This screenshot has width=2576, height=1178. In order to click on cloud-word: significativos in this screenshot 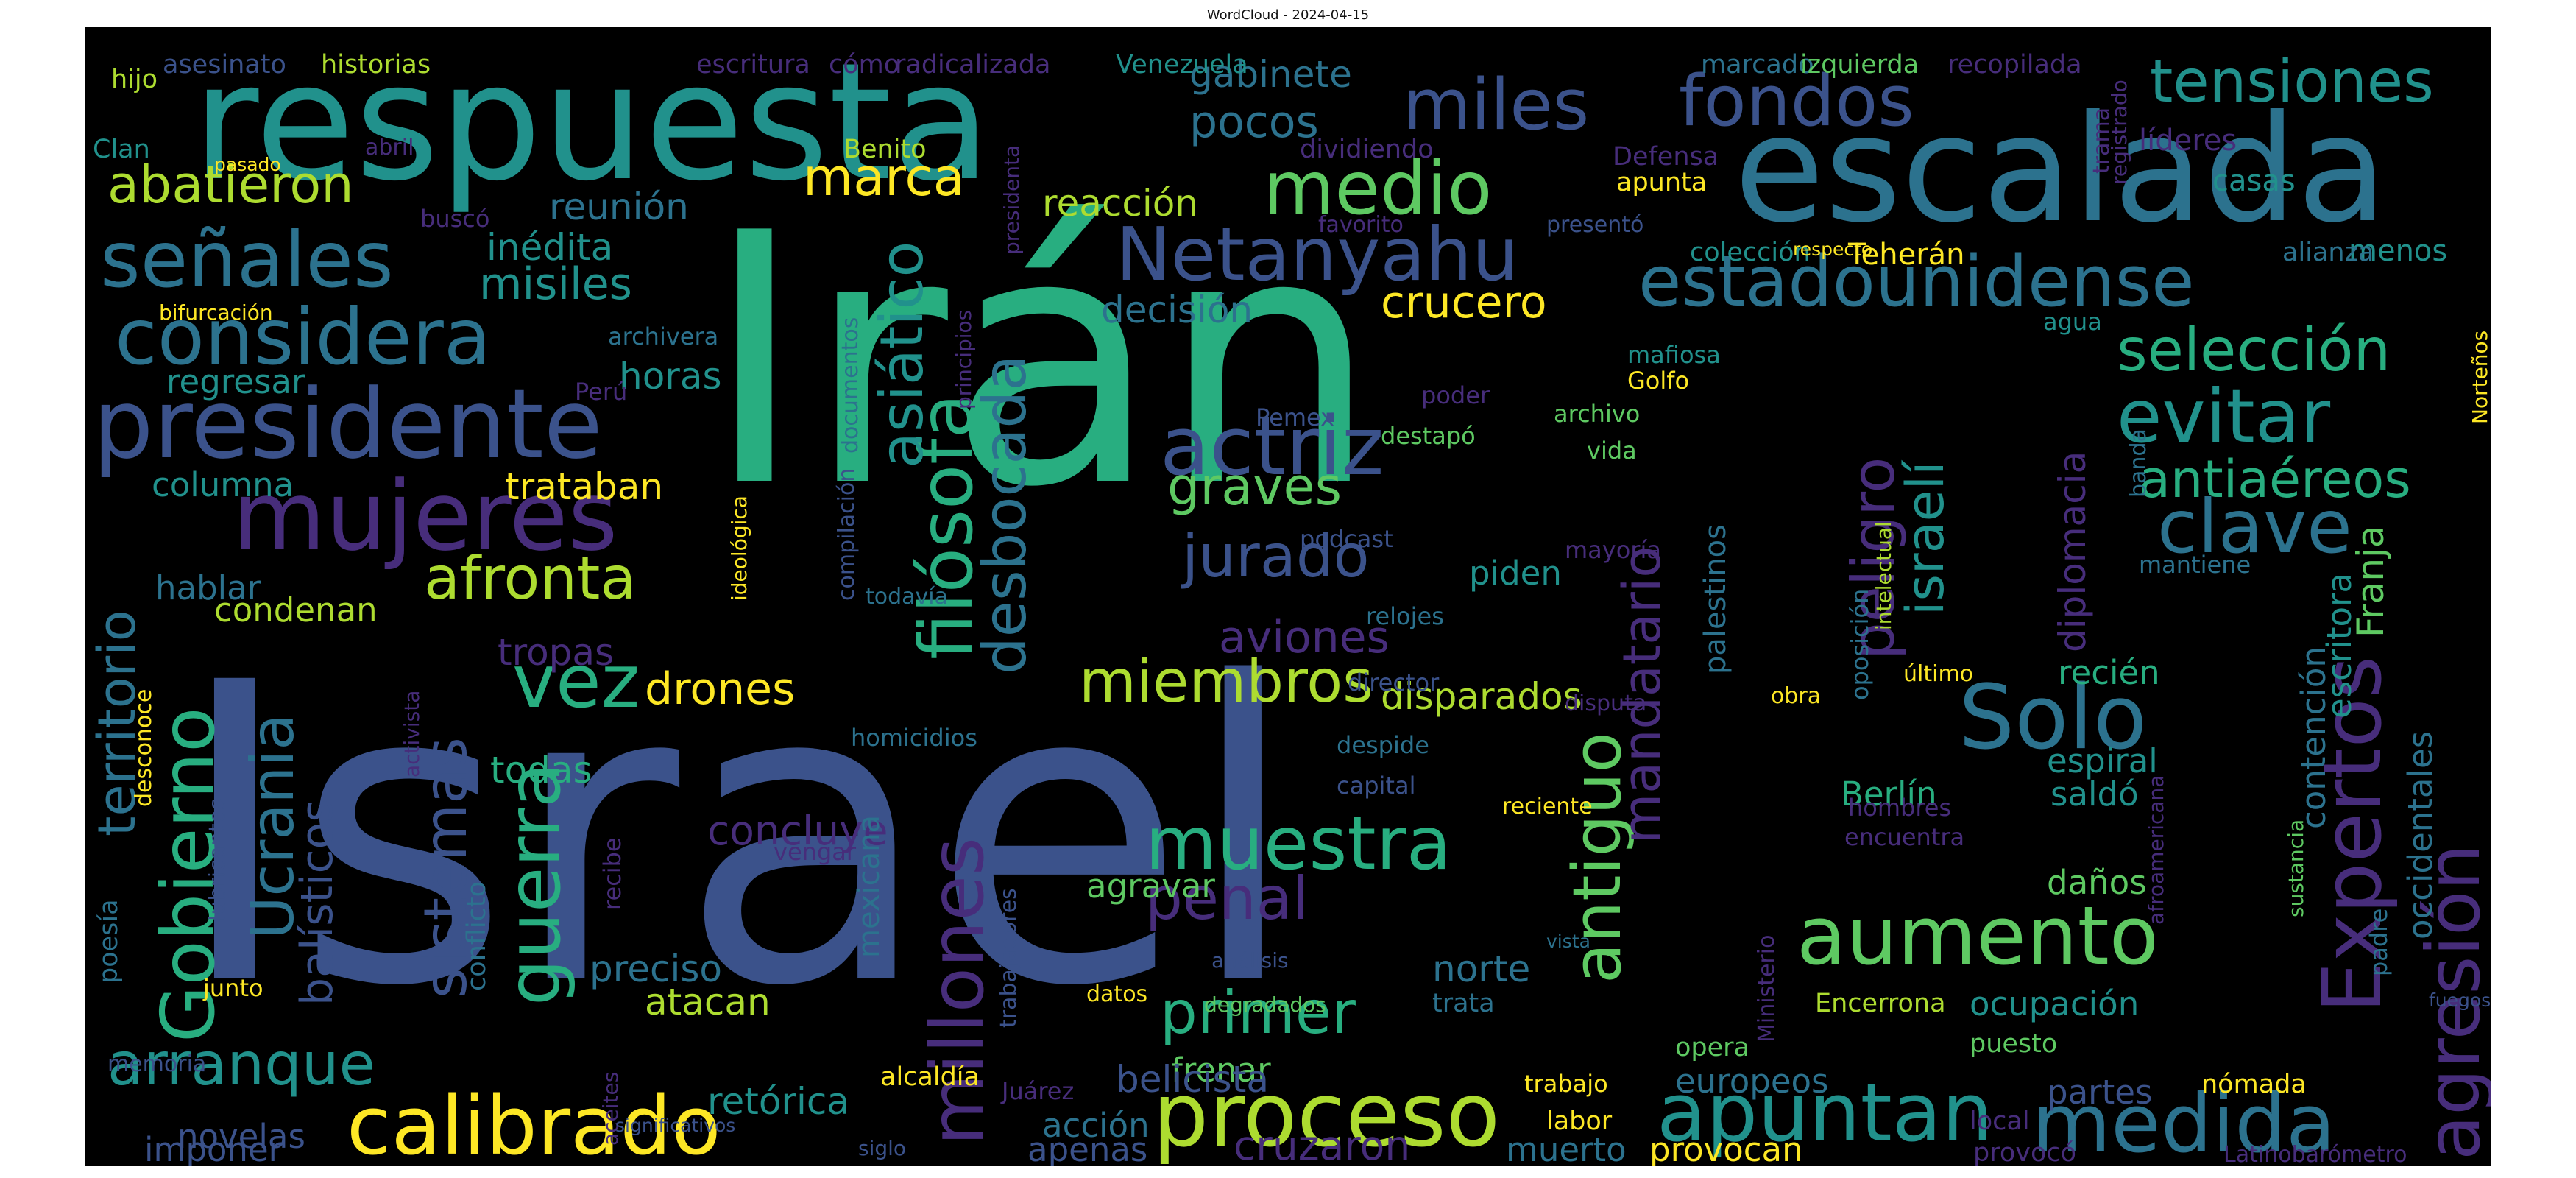, I will do `click(675, 1125)`.